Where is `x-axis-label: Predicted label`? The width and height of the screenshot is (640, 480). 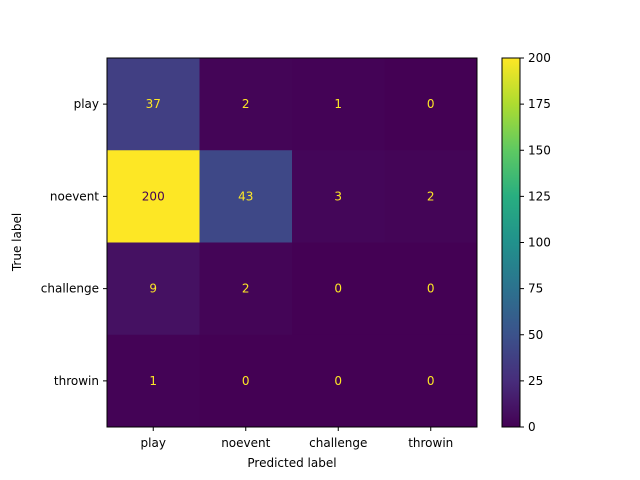 x-axis-label: Predicted label is located at coordinates (291, 463).